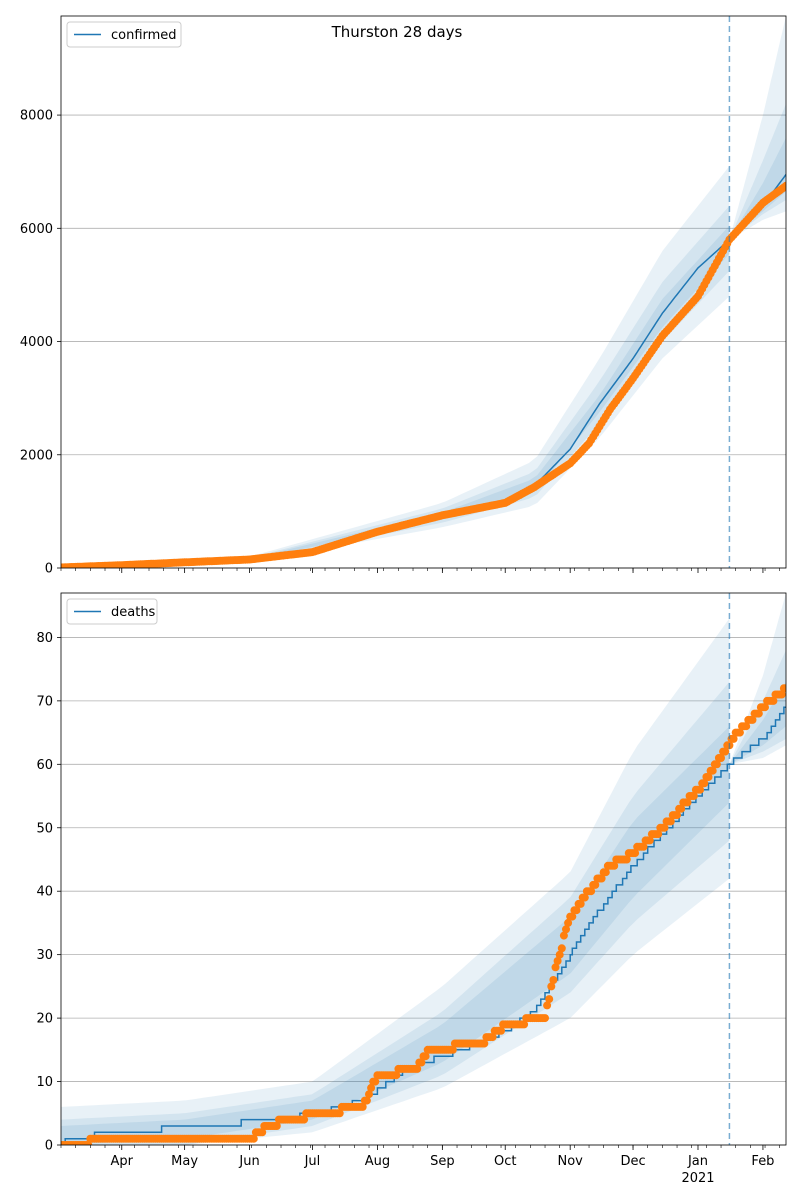 This screenshot has width=800, height=1200. I want to click on figure-title: Thurston 28 days, so click(397, 32).